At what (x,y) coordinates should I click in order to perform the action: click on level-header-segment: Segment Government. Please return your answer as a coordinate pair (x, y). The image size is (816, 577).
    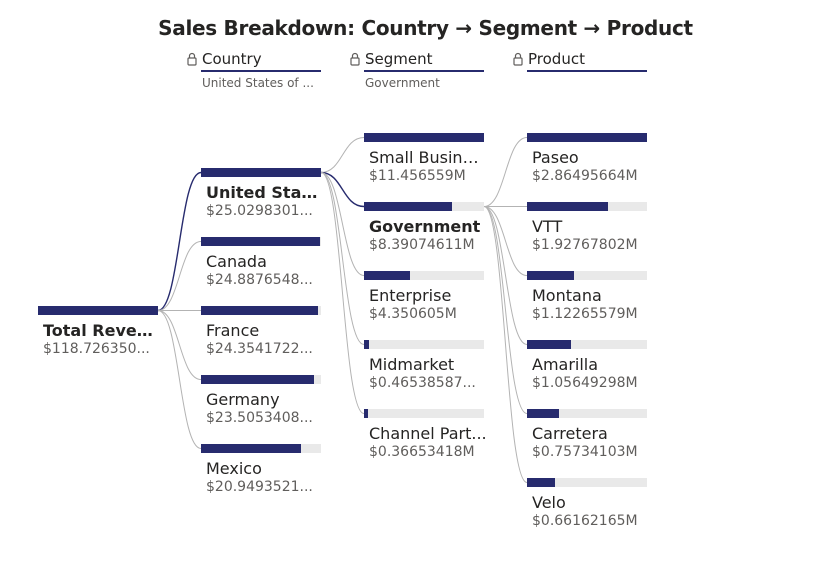
    Looking at the image, I should click on (416, 70).